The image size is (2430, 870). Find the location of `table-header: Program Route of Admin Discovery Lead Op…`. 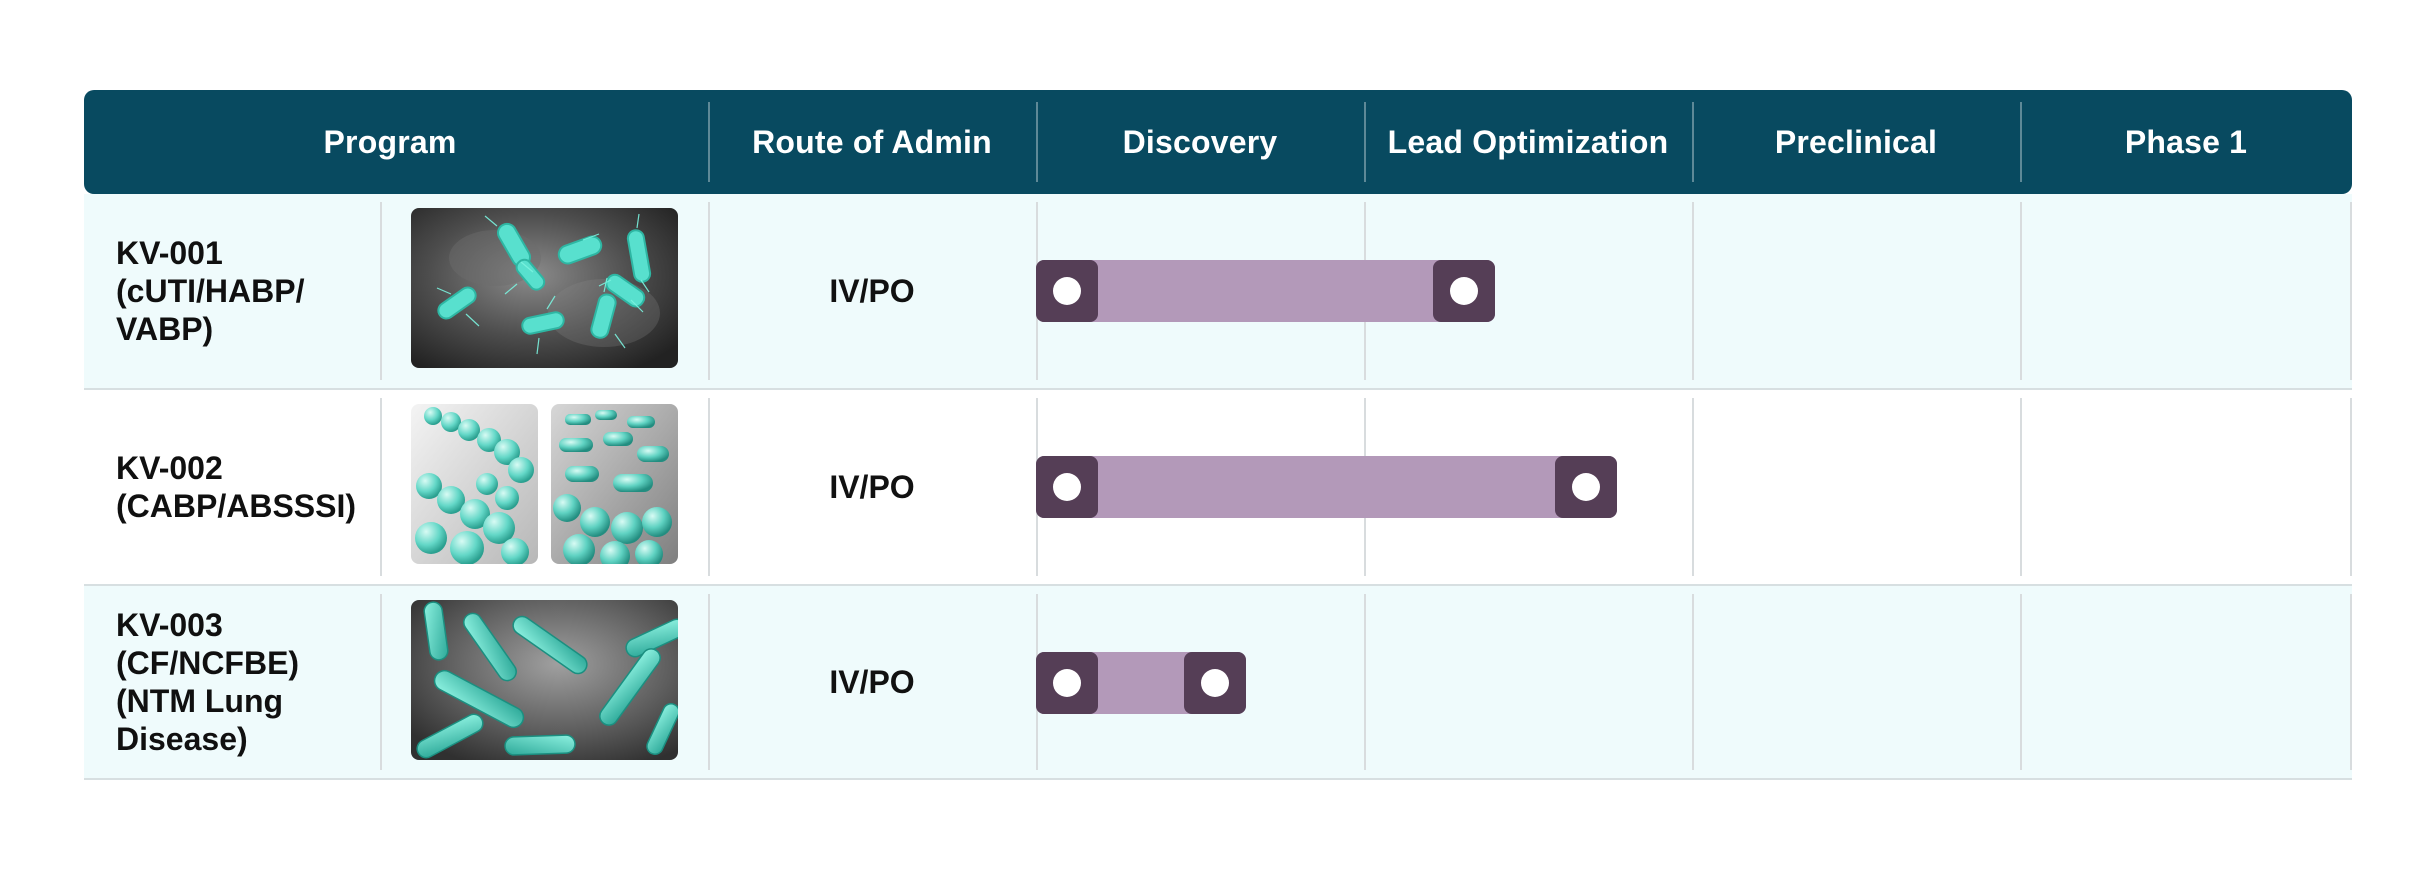

table-header: Program Route of Admin Discovery Lead Op… is located at coordinates (1218, 142).